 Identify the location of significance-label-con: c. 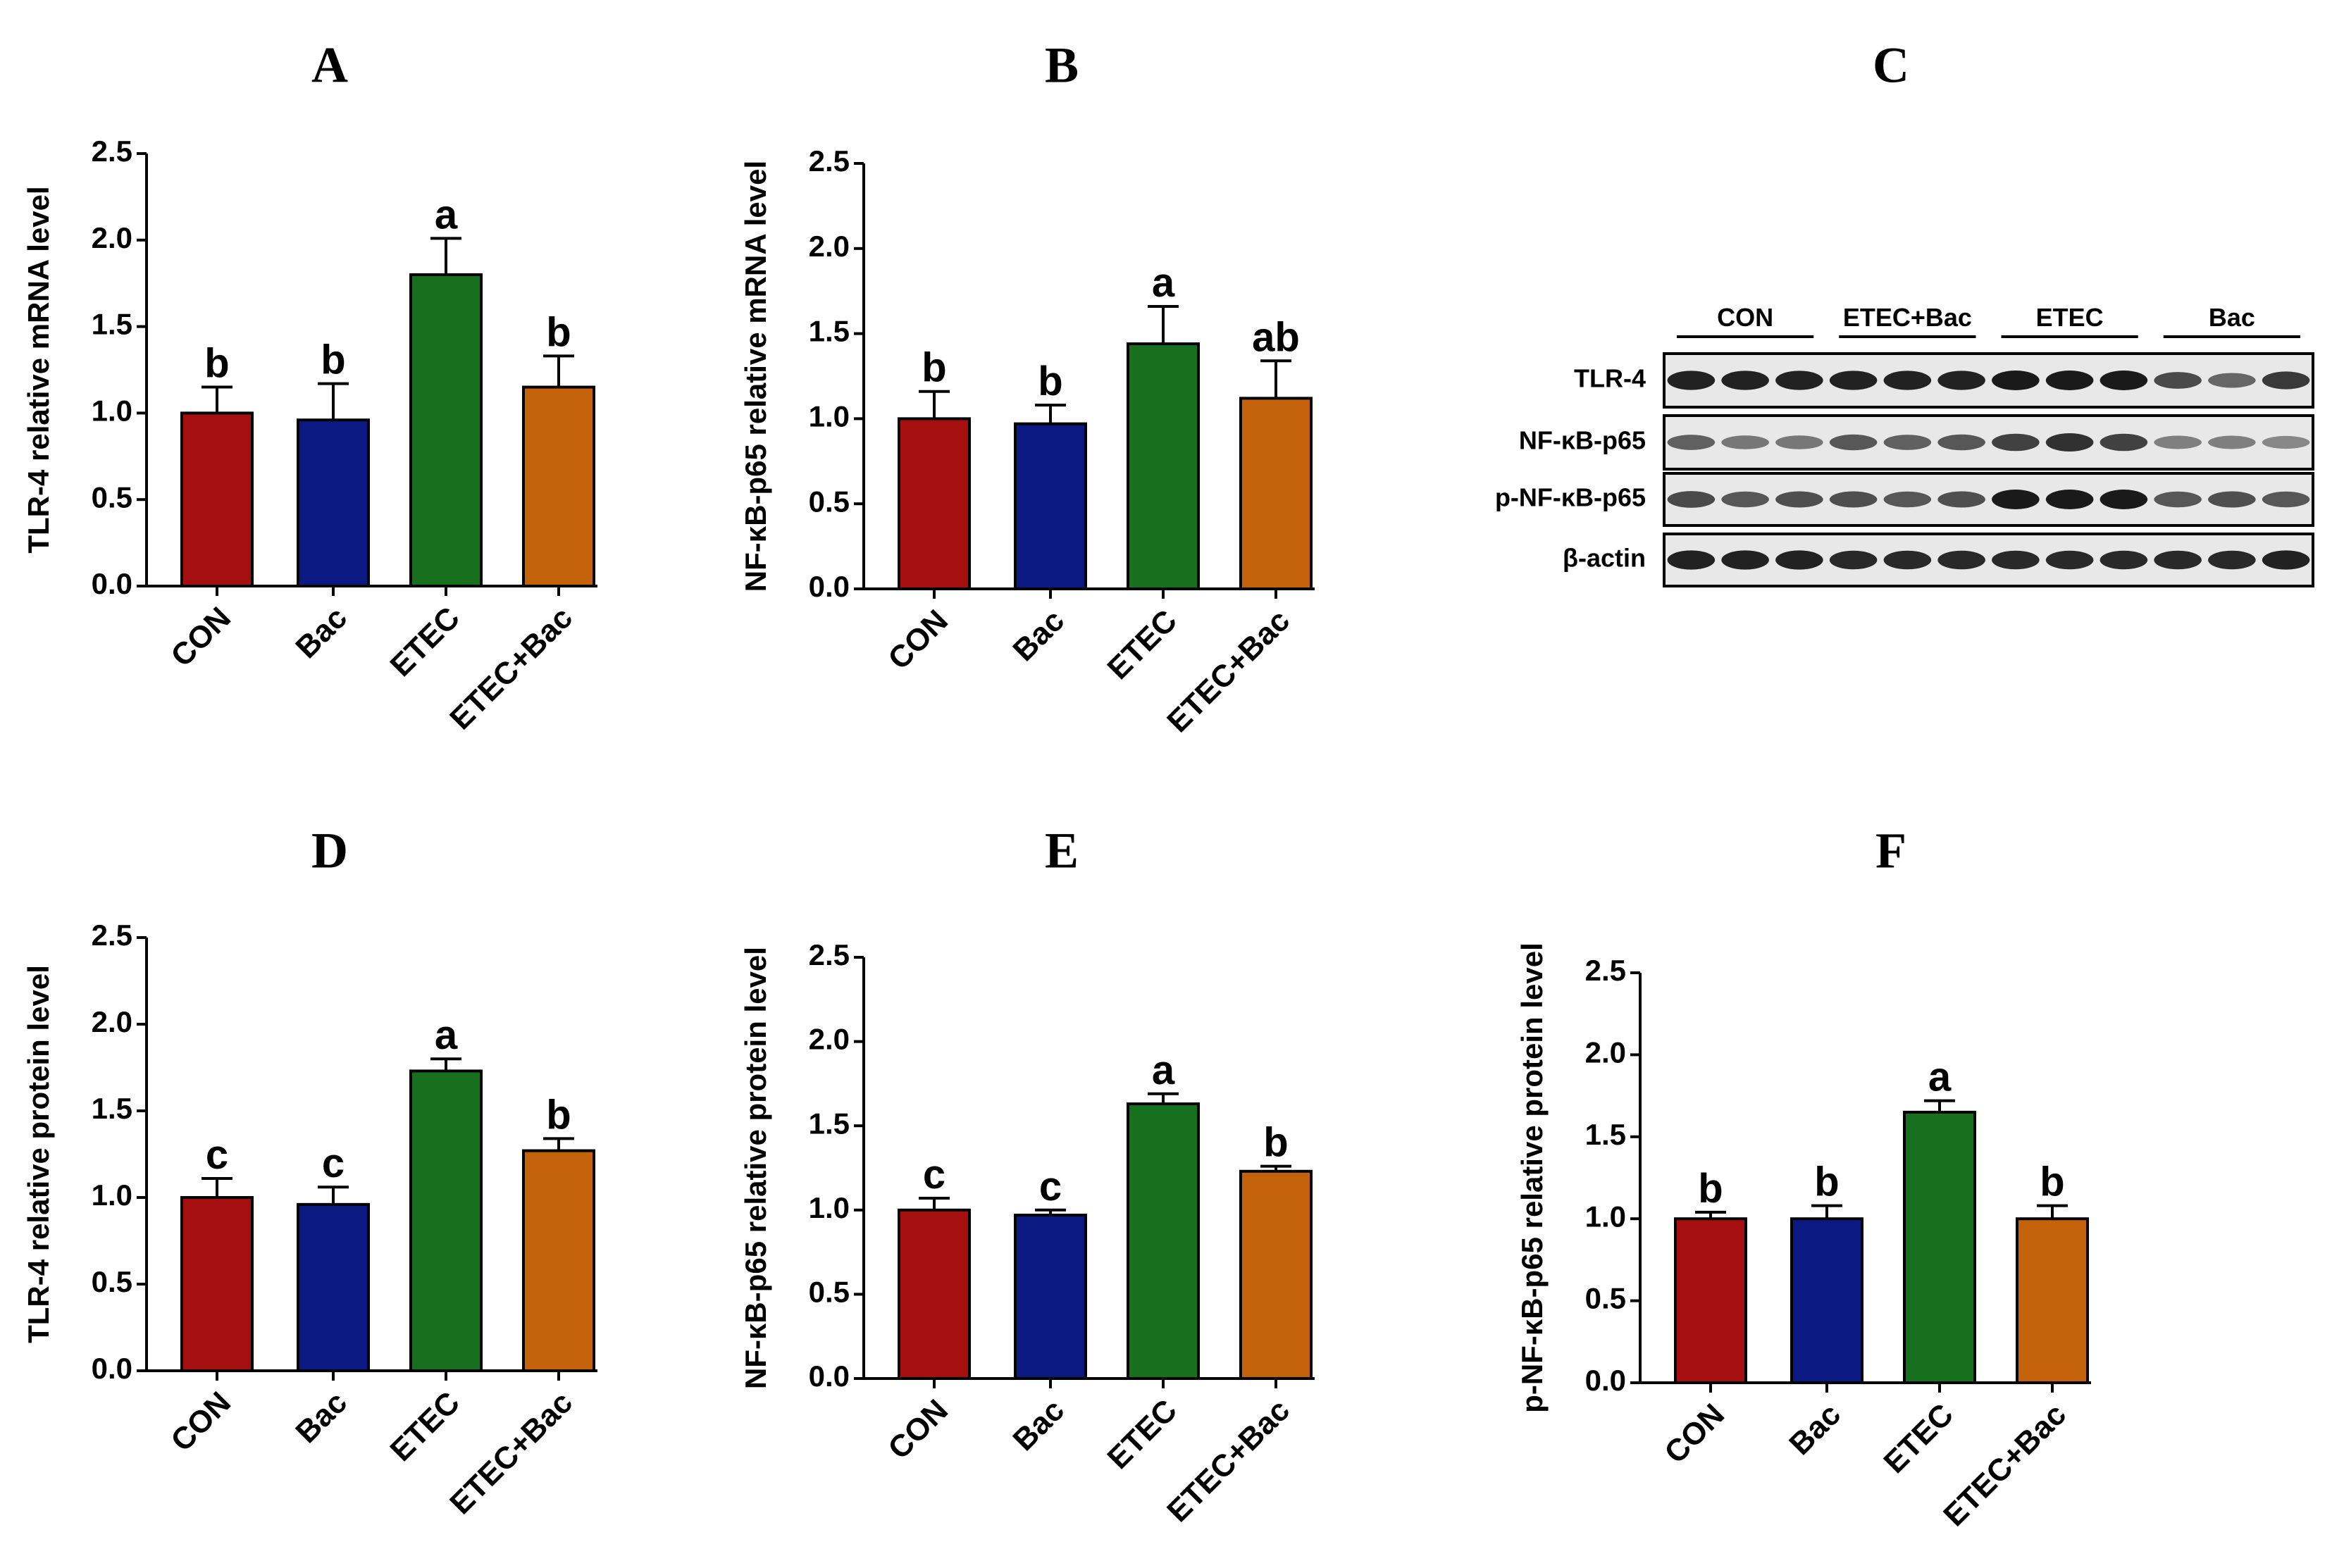
(934, 1174).